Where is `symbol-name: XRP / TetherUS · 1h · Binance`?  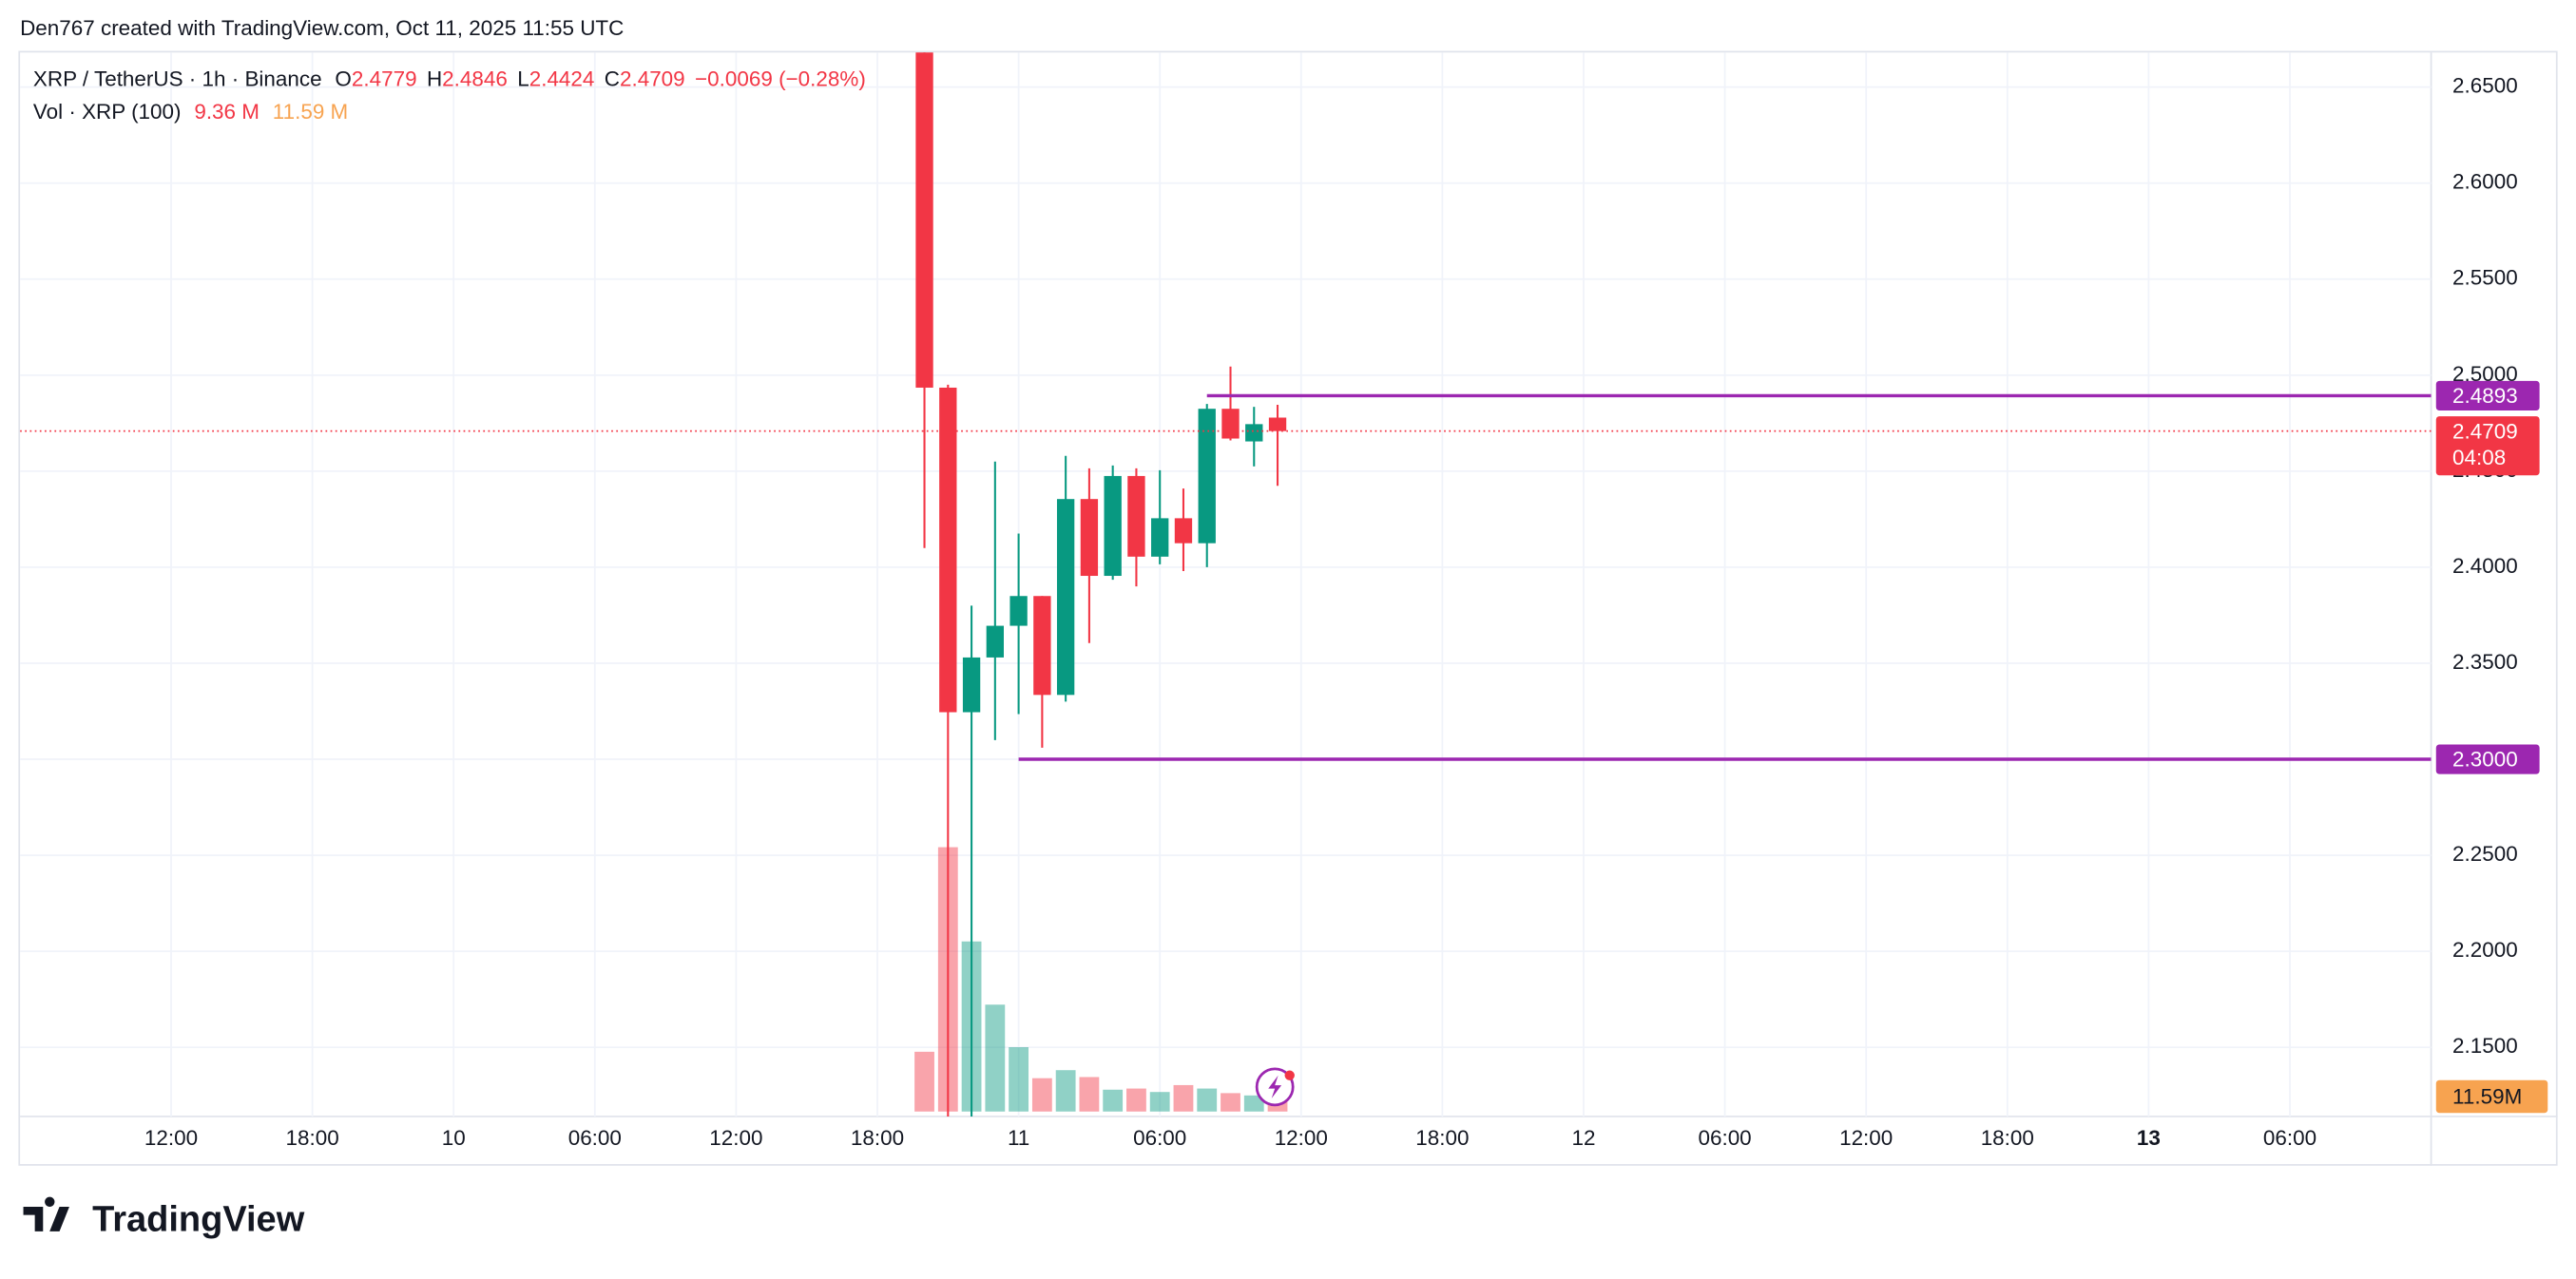
symbol-name: XRP / TetherUS · 1h · Binance is located at coordinates (177, 79).